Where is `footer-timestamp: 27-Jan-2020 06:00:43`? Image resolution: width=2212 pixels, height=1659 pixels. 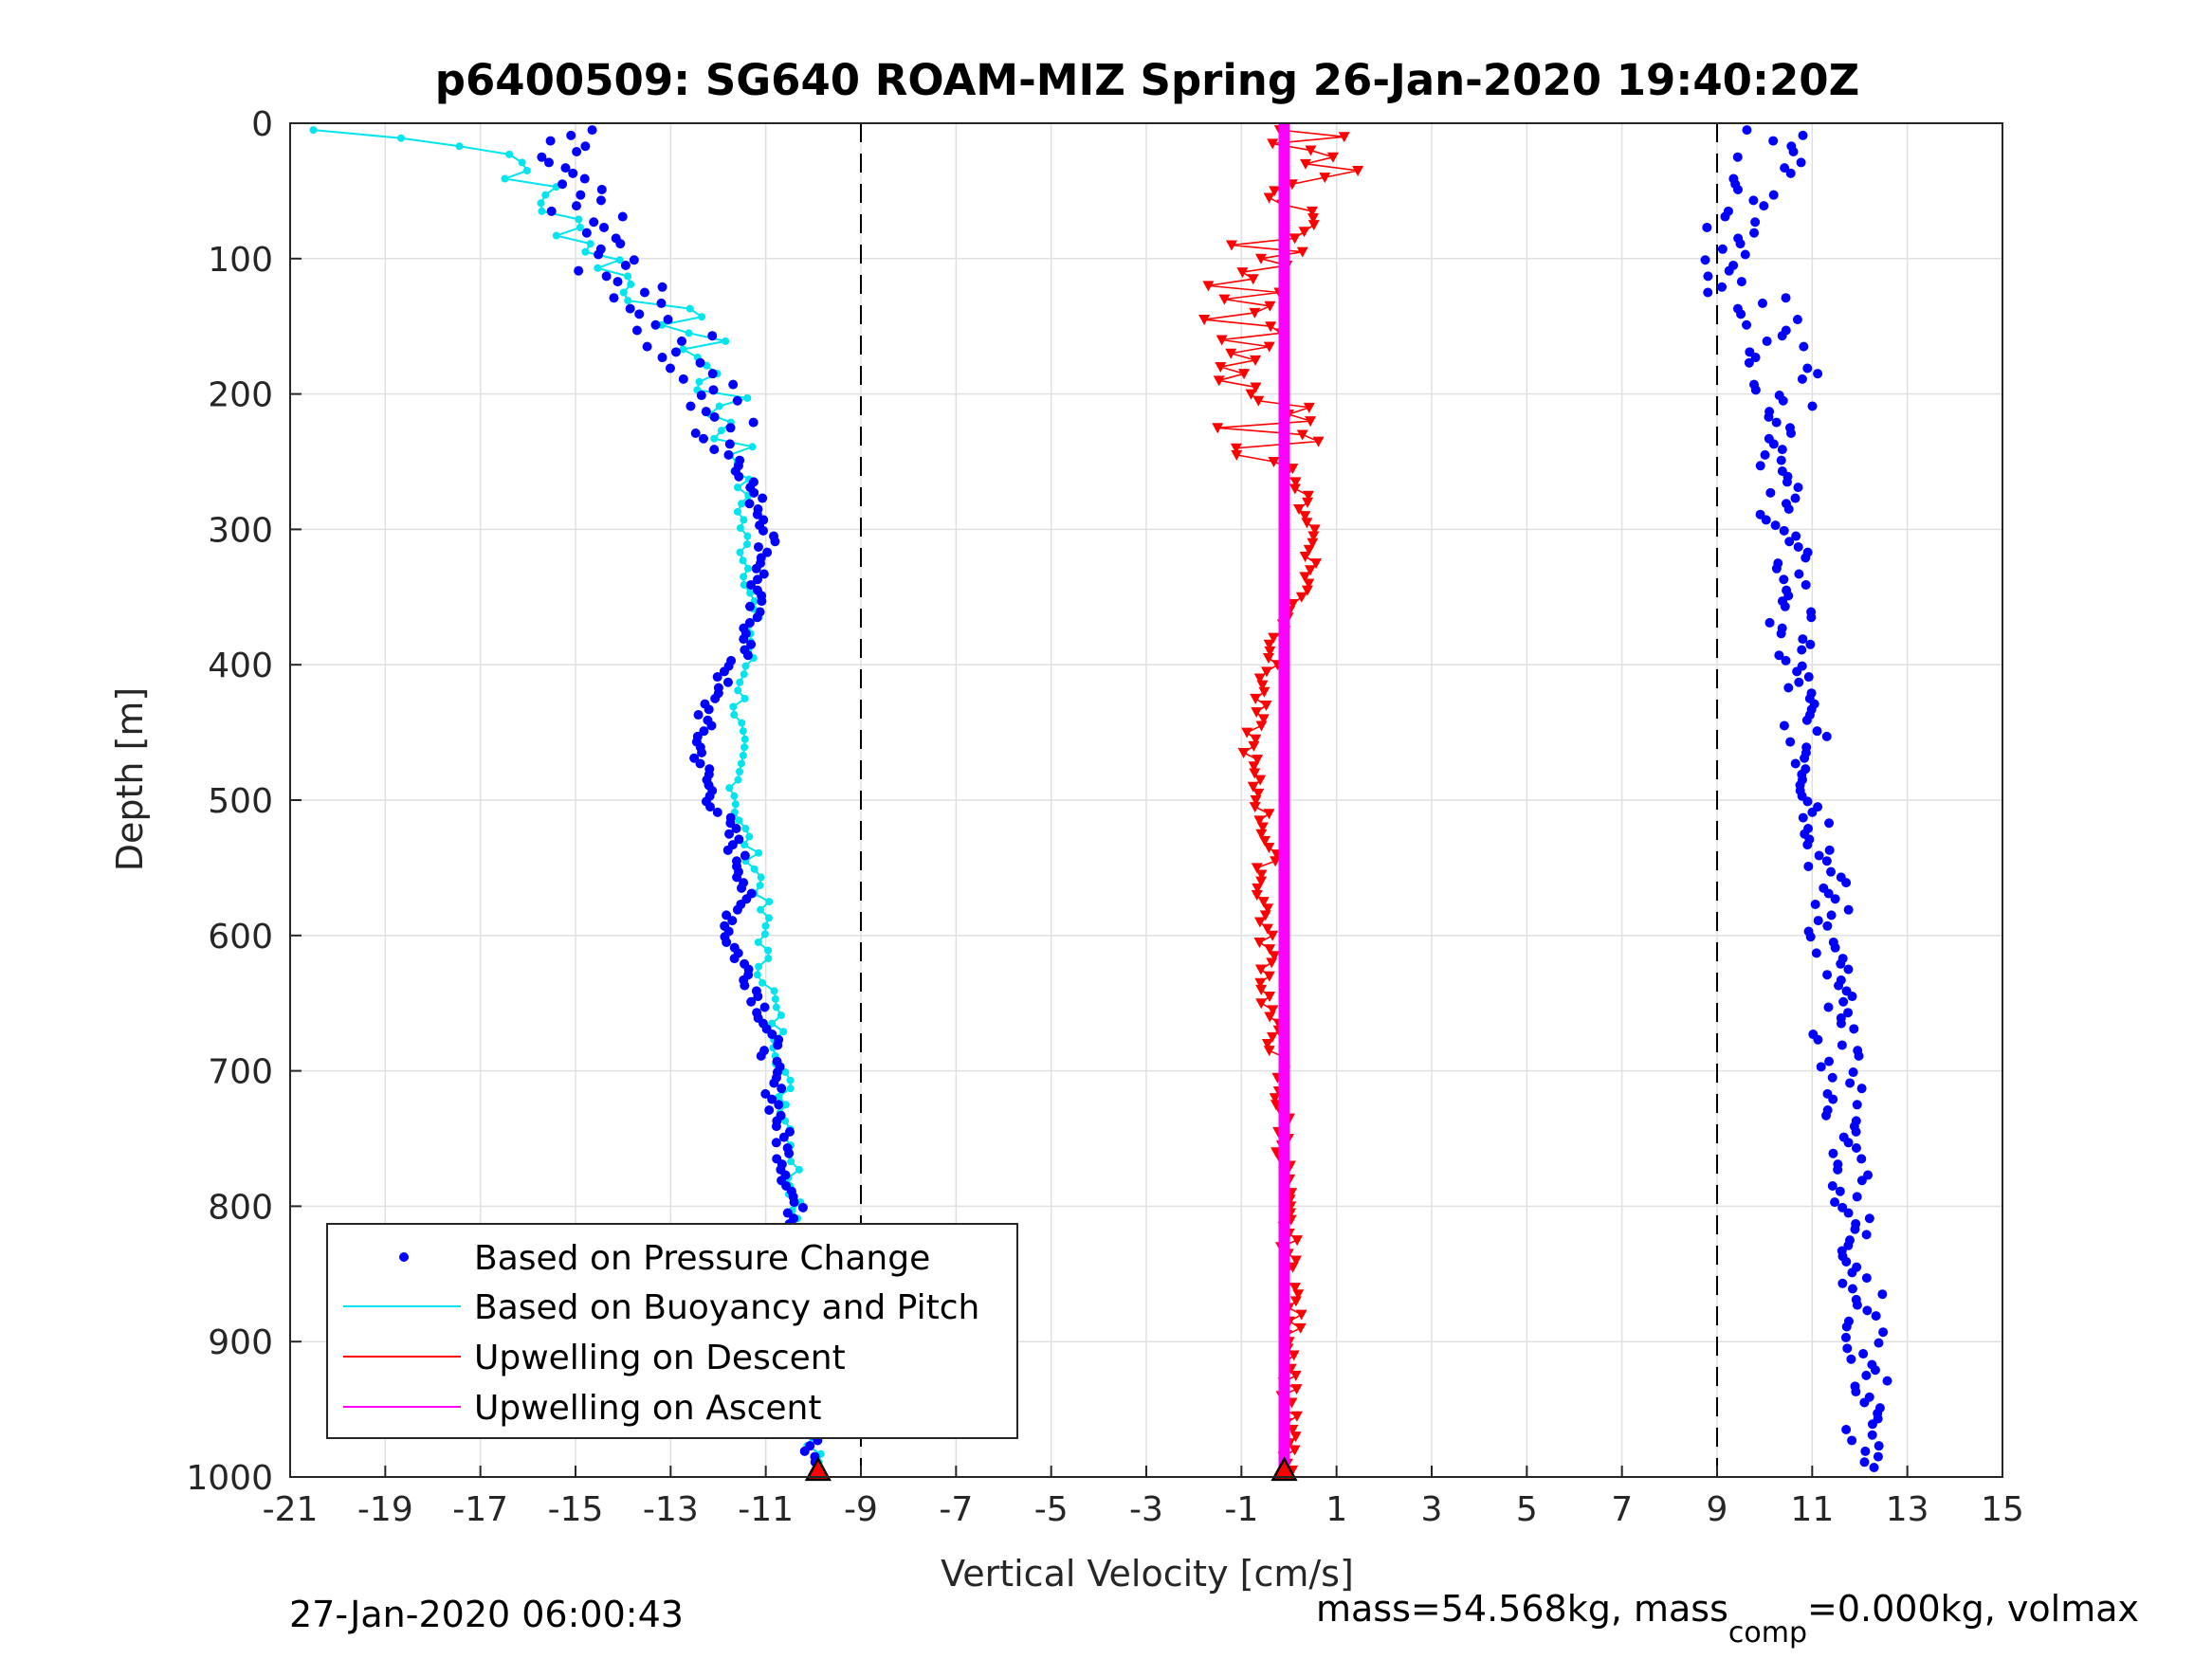 footer-timestamp: 27-Jan-2020 06:00:43 is located at coordinates (486, 1614).